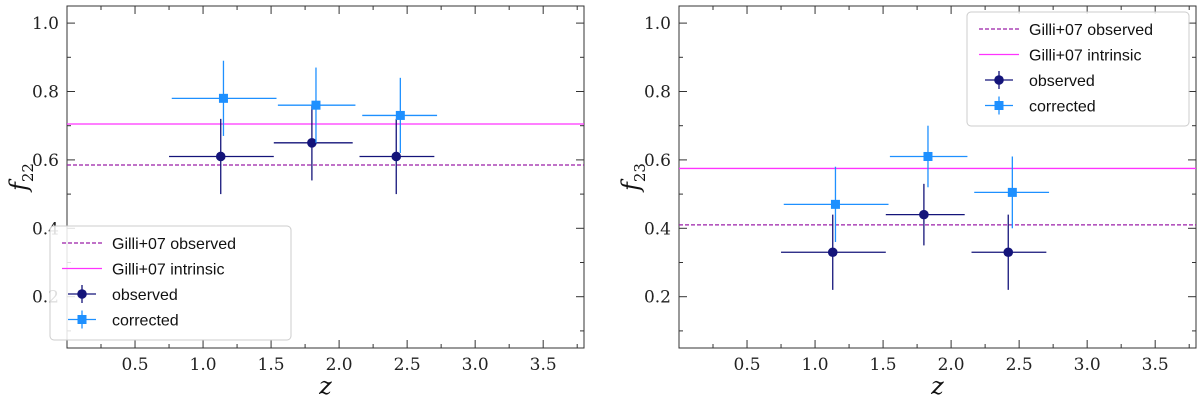  What do you see at coordinates (28, 172) in the screenshot?
I see `y-axis-label-sub: 22` at bounding box center [28, 172].